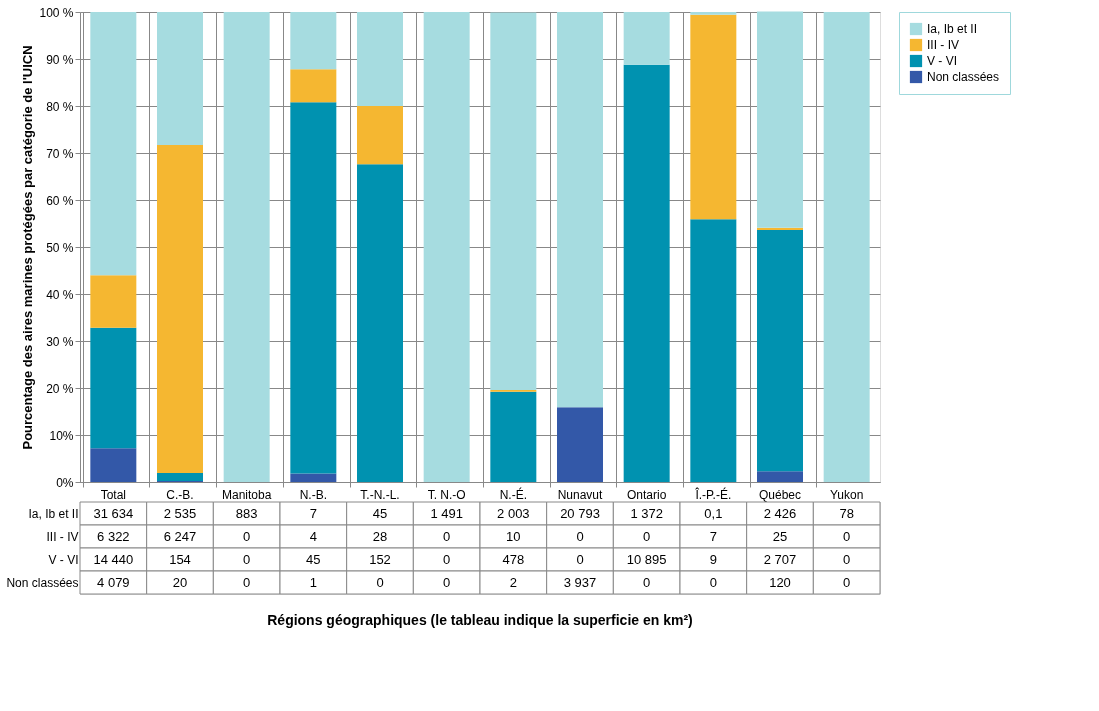  What do you see at coordinates (60, 341) in the screenshot?
I see `y-tick-label: 30 %` at bounding box center [60, 341].